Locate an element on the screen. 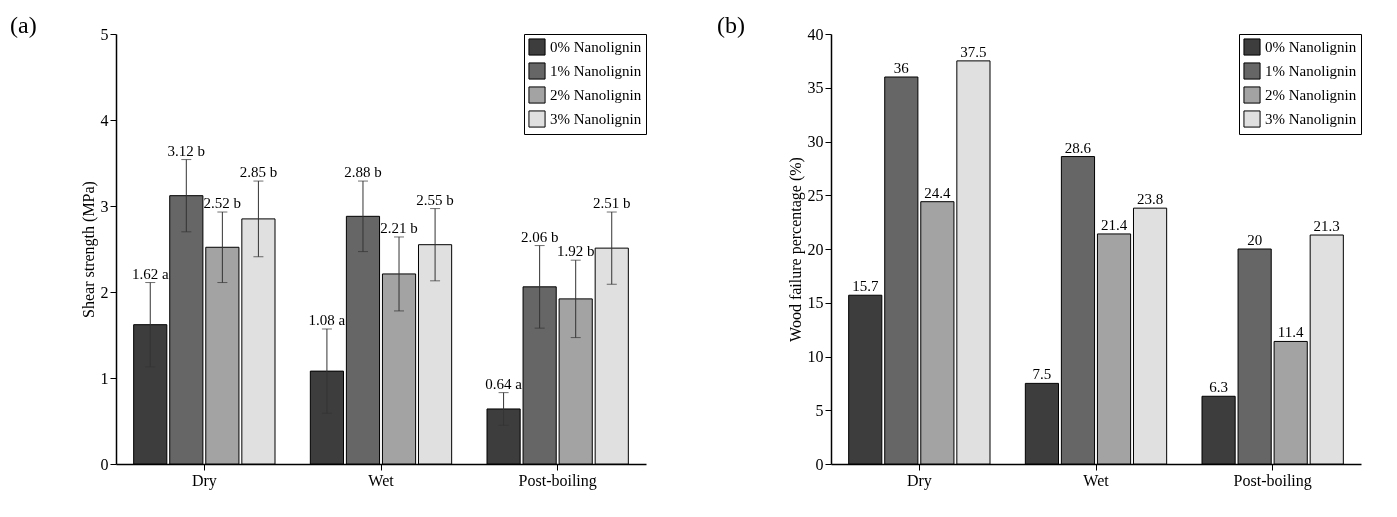  y-tick-label: 25 is located at coordinates (815, 195).